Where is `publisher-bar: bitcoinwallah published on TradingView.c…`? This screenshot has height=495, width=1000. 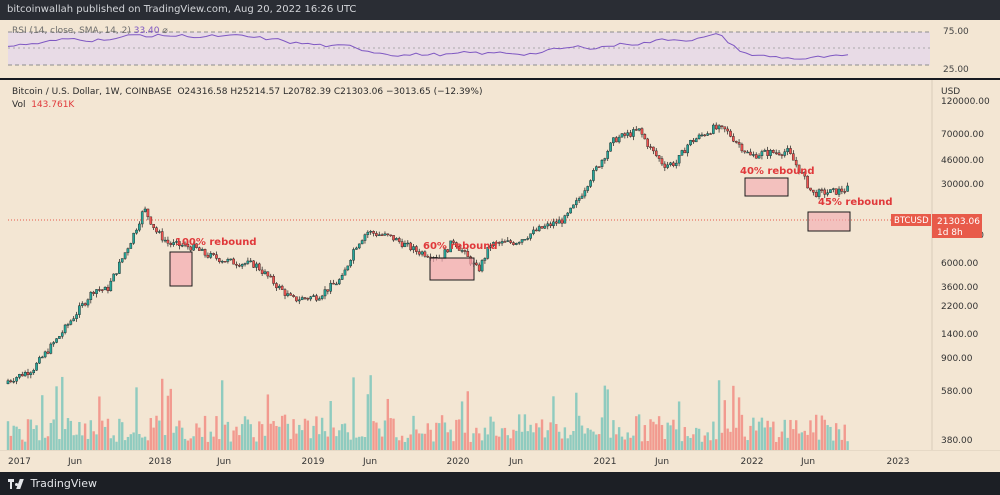 publisher-bar: bitcoinwallah published on TradingView.c… is located at coordinates (500, 10).